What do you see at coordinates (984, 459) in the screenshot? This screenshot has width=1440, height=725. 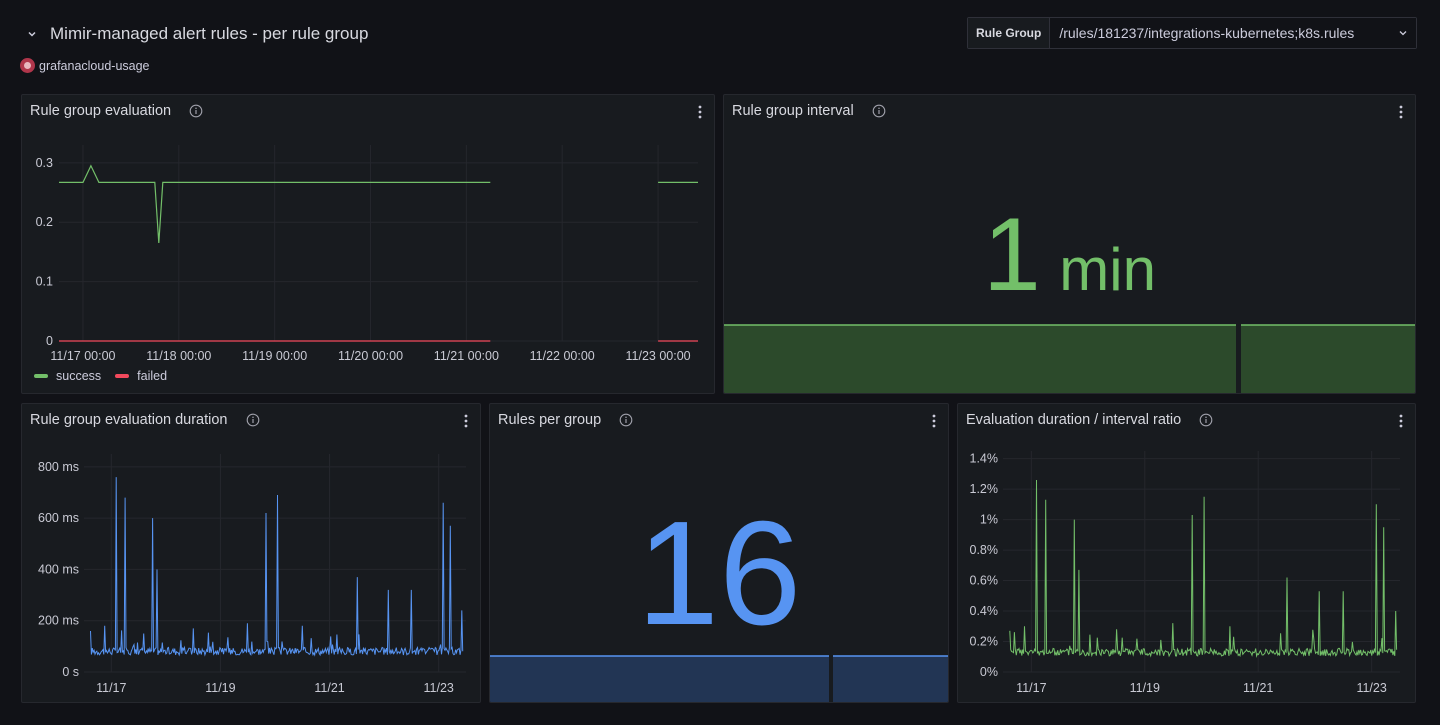 I see `y-tick-label: 1.4%` at bounding box center [984, 459].